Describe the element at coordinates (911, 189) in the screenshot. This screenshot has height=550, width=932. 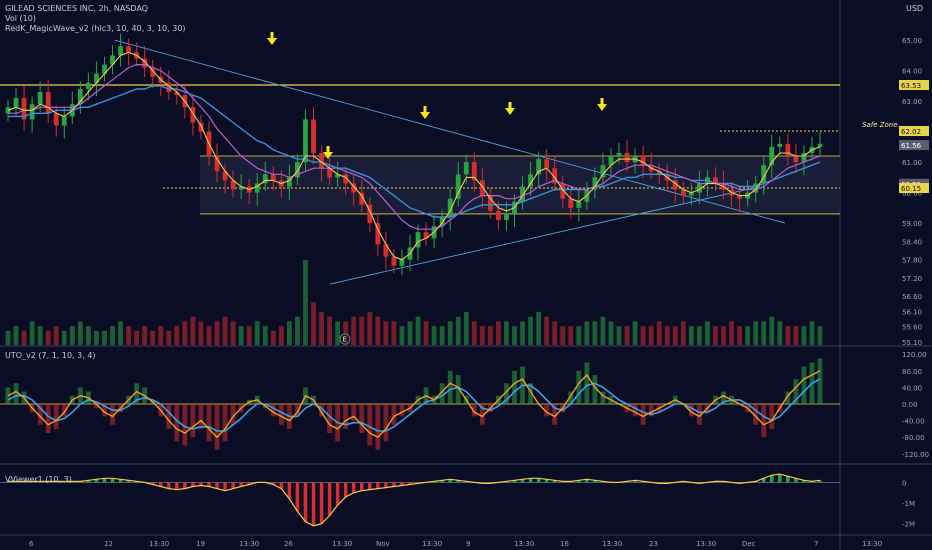
I see `price-tag-label: 60.15` at that location.